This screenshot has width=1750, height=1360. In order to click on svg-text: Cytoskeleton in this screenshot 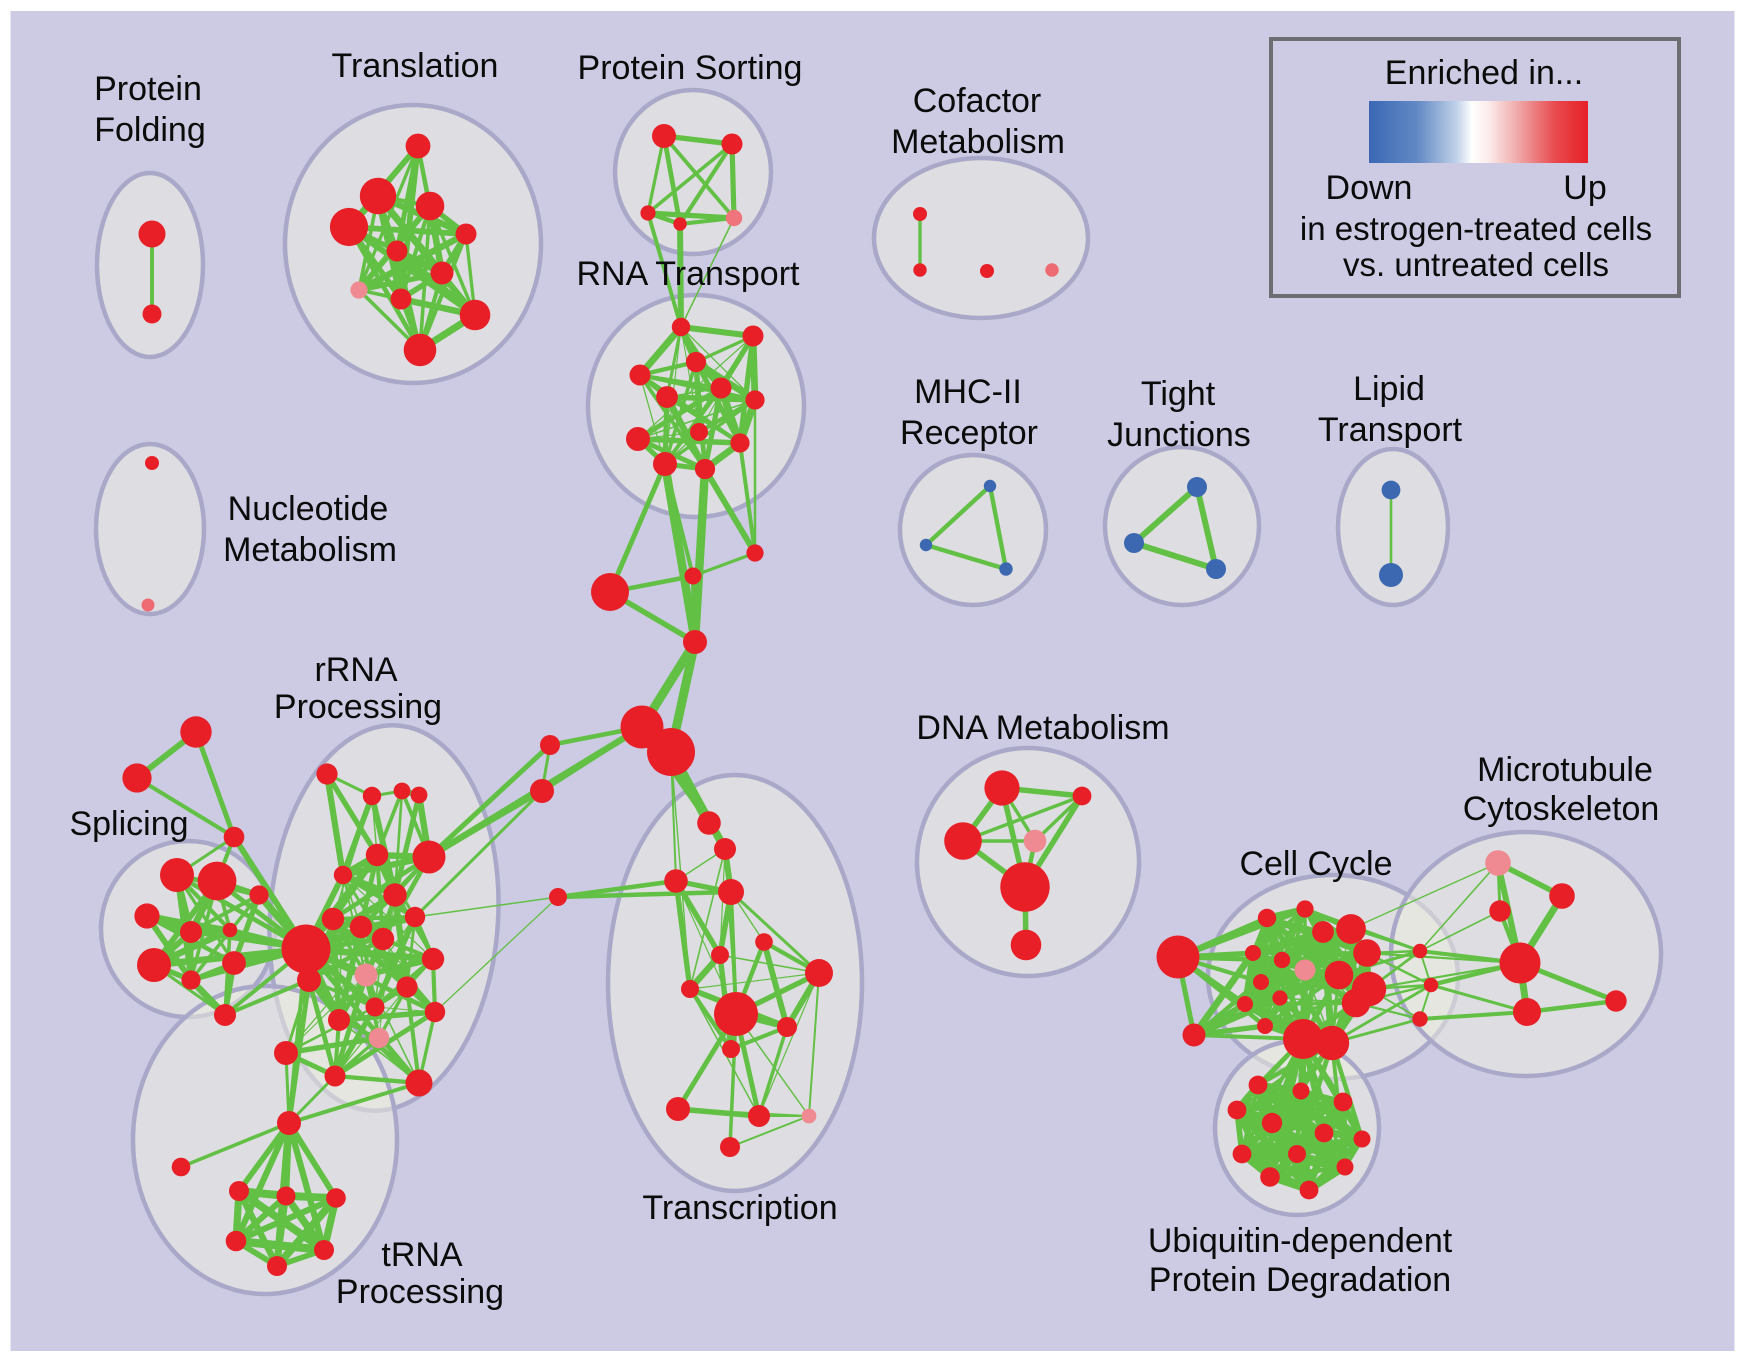, I will do `click(1561, 809)`.